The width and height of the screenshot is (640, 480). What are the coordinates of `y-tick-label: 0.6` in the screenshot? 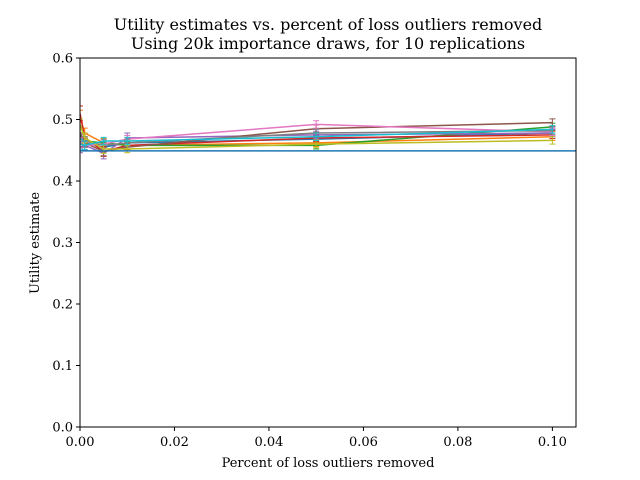 It's located at (62, 59).